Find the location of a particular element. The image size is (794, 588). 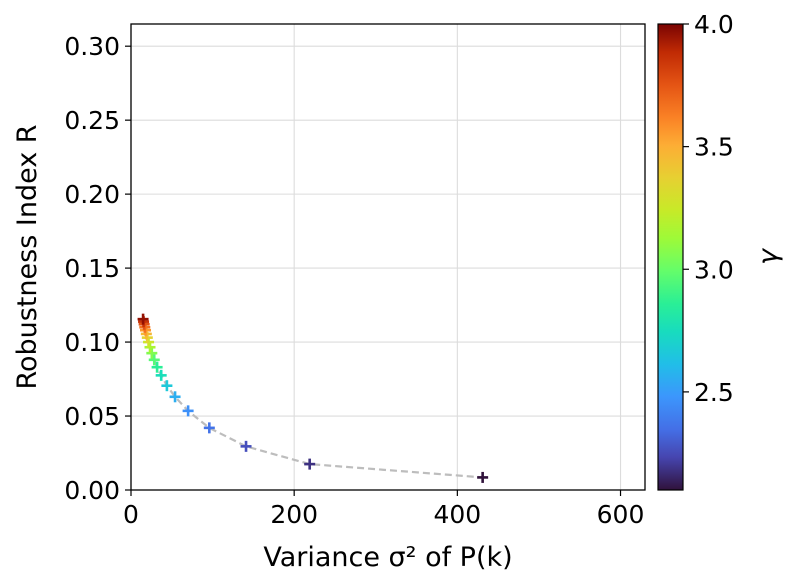

data-points is located at coordinates (313, 398).